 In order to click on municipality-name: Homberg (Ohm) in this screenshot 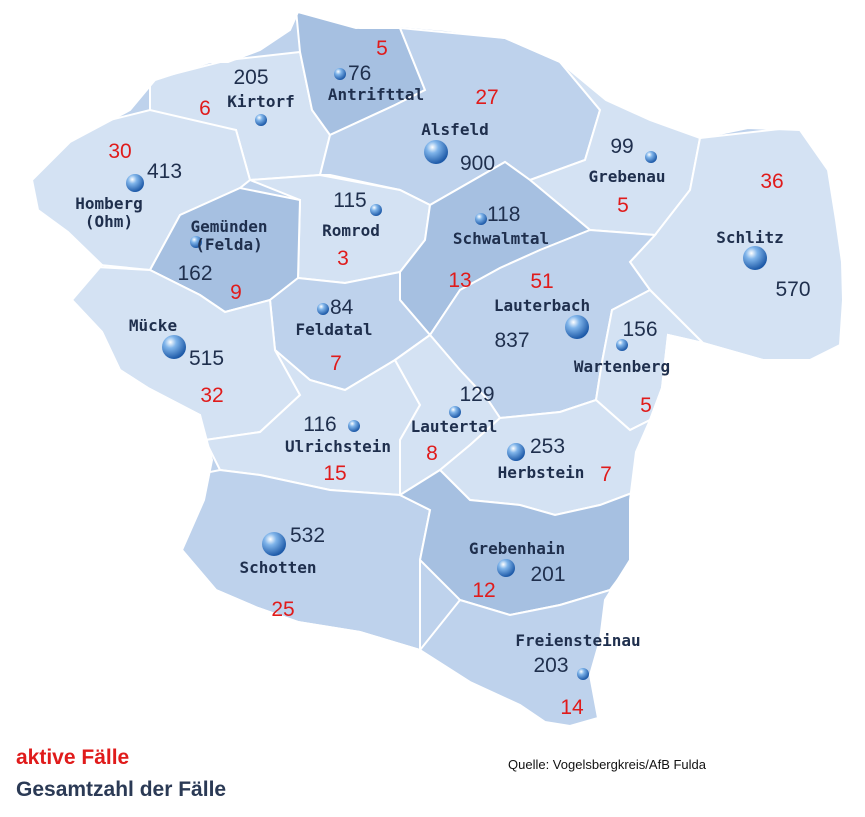, I will do `click(108, 212)`.